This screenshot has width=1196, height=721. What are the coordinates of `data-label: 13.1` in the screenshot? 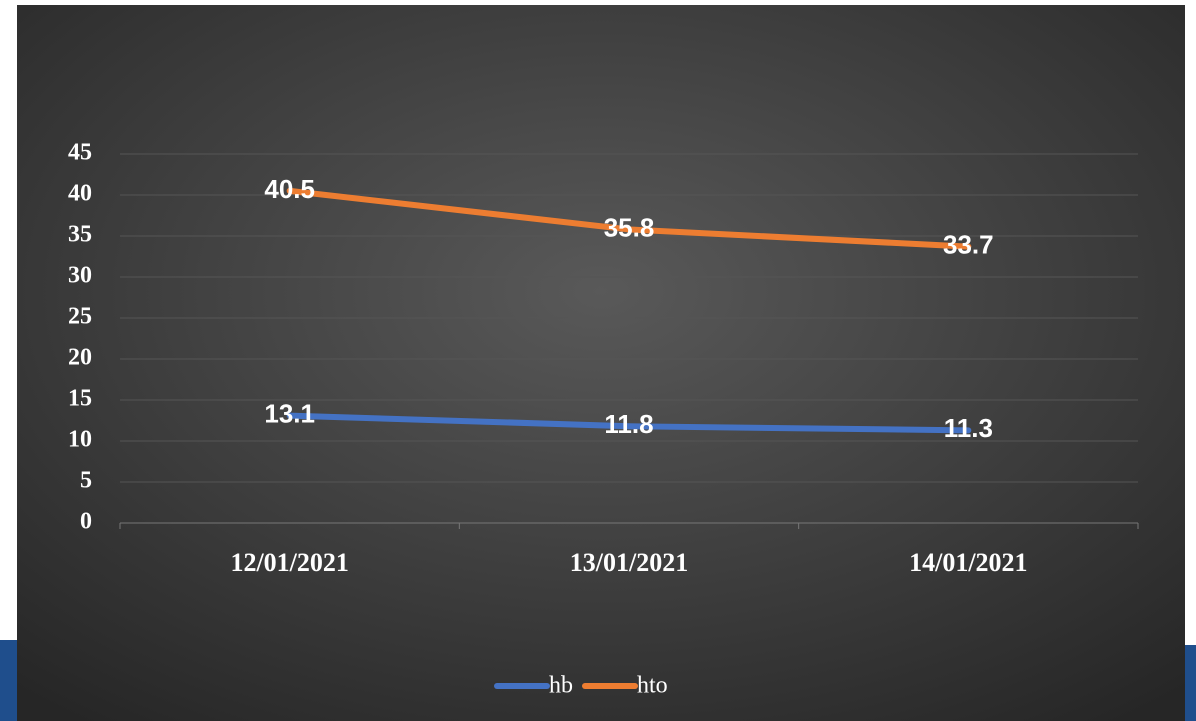 It's located at (289, 413).